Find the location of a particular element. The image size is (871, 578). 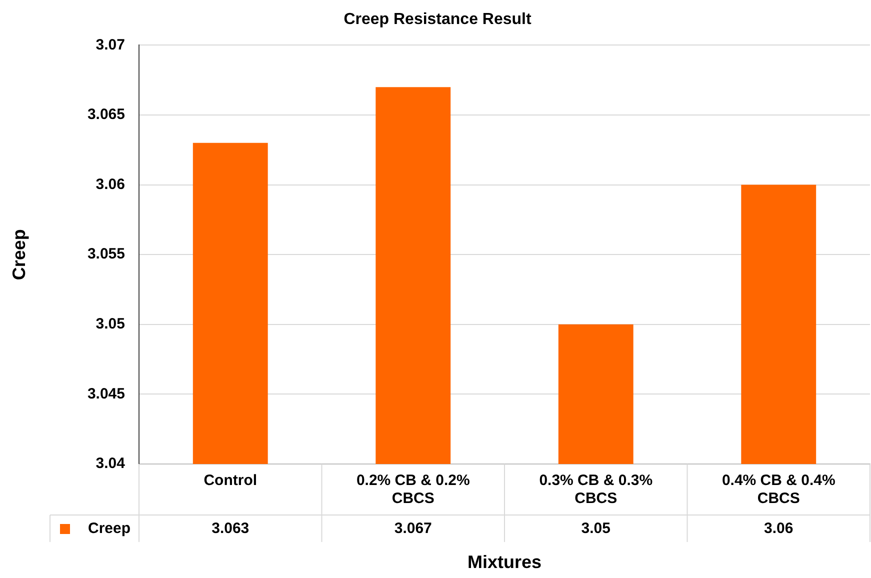

x-tick-label: 0.2% CB & 0.2% CBCS is located at coordinates (413, 490).